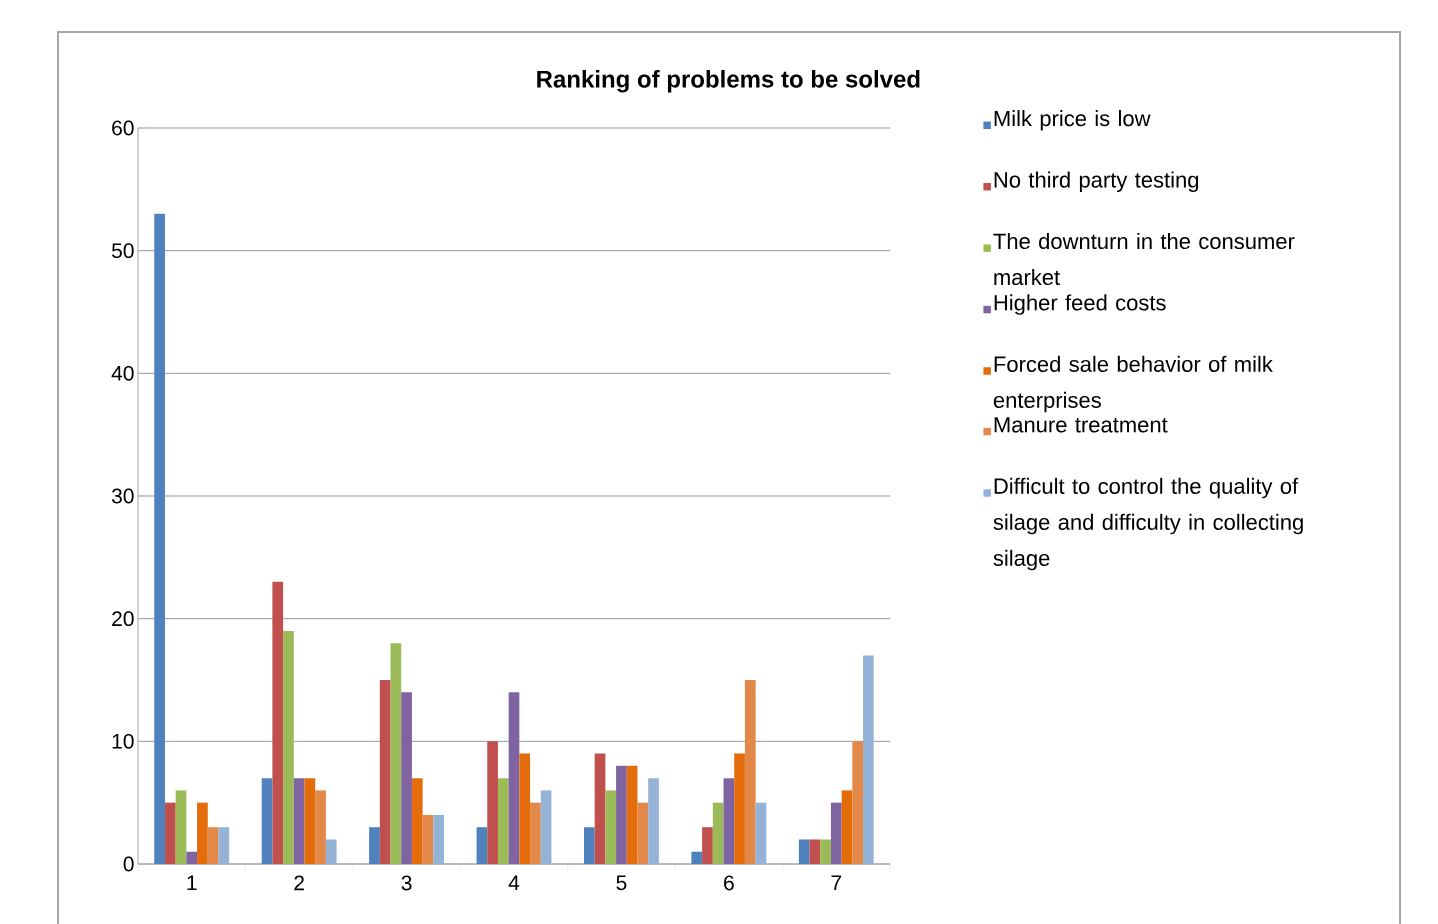 Image resolution: width=1438 pixels, height=924 pixels. Describe the element at coordinates (192, 882) in the screenshot. I see `x-tick-label: 1` at that location.